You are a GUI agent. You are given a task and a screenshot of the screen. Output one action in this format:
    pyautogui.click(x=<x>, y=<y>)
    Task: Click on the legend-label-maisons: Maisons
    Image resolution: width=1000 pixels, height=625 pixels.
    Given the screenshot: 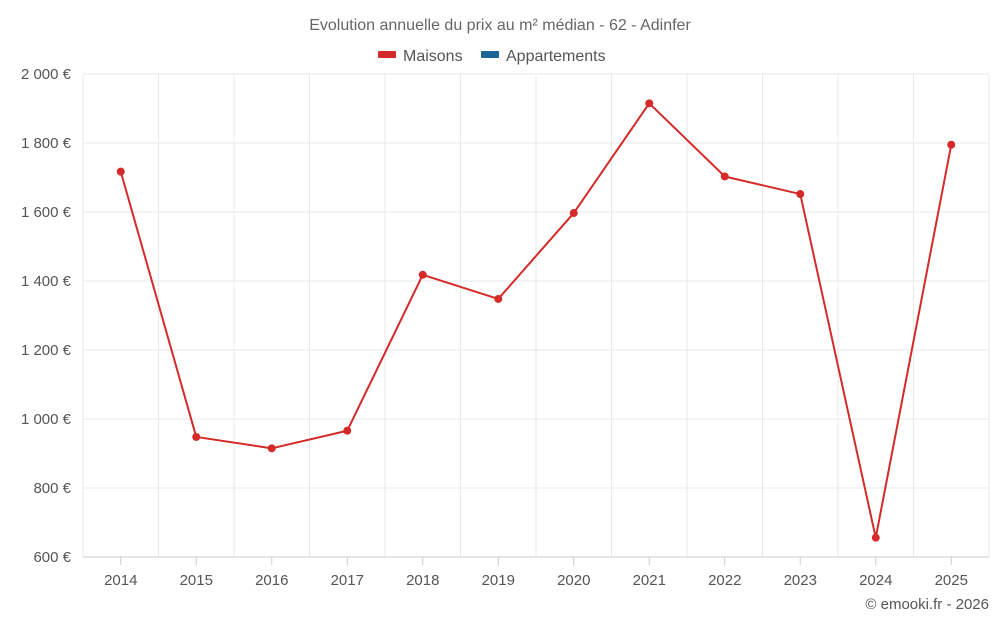 What is the action you would take?
    pyautogui.click(x=433, y=56)
    